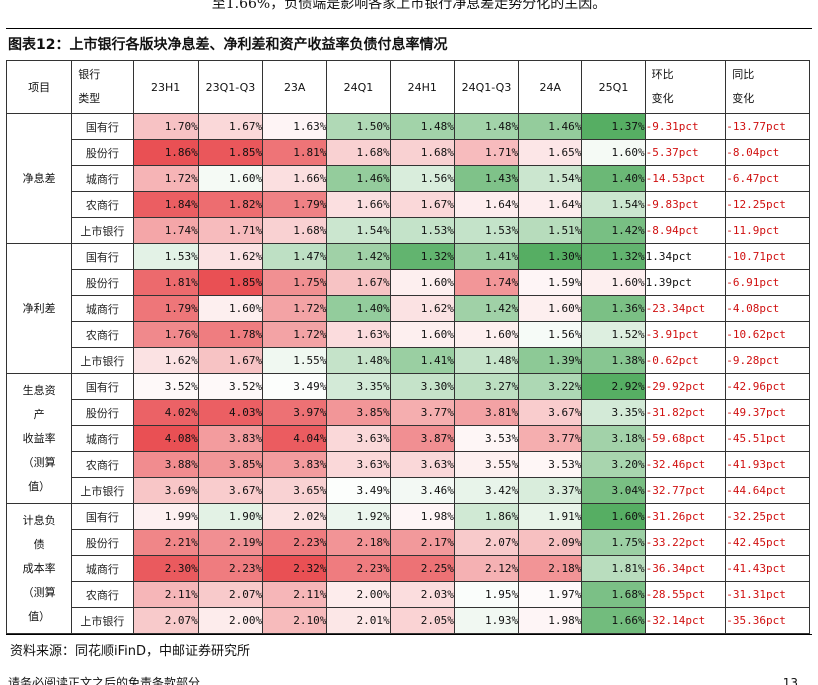 This screenshot has height=685, width=818. I want to click on value-cell: 1.66%, so click(358, 204).